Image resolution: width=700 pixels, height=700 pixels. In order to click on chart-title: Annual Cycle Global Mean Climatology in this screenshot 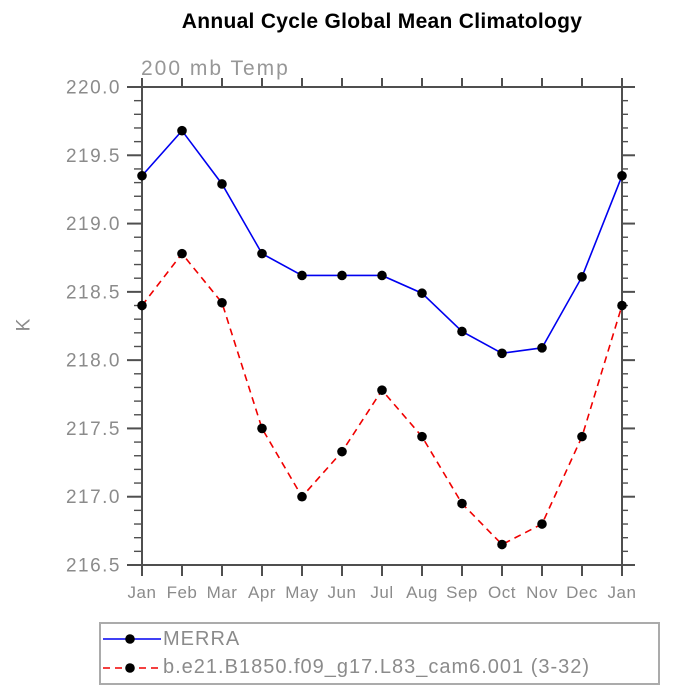, I will do `click(382, 21)`.